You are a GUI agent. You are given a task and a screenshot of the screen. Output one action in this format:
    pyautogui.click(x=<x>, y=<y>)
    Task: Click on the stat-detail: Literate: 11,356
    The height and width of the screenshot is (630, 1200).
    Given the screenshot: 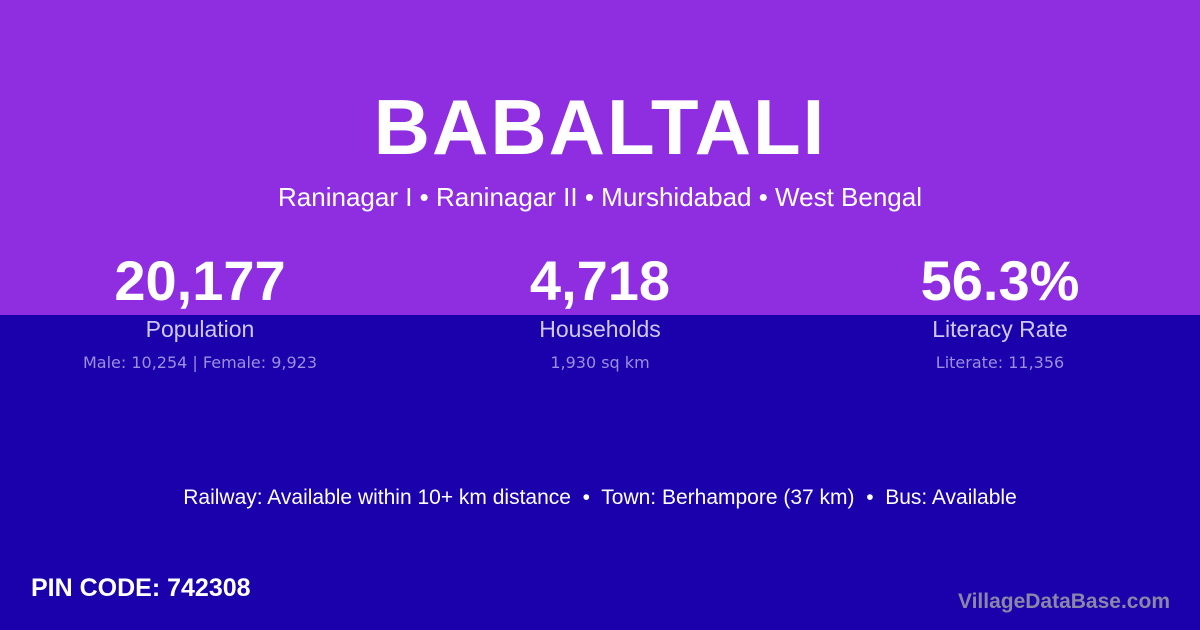 What is the action you would take?
    pyautogui.click(x=1000, y=362)
    